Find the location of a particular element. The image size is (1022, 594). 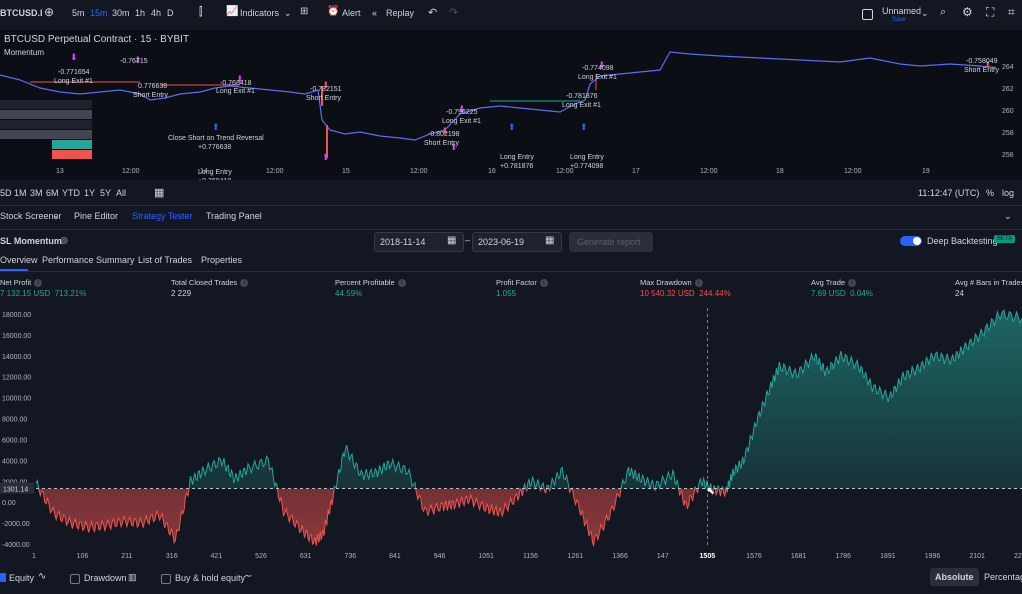

alert-button: Alert is located at coordinates (351, 13).